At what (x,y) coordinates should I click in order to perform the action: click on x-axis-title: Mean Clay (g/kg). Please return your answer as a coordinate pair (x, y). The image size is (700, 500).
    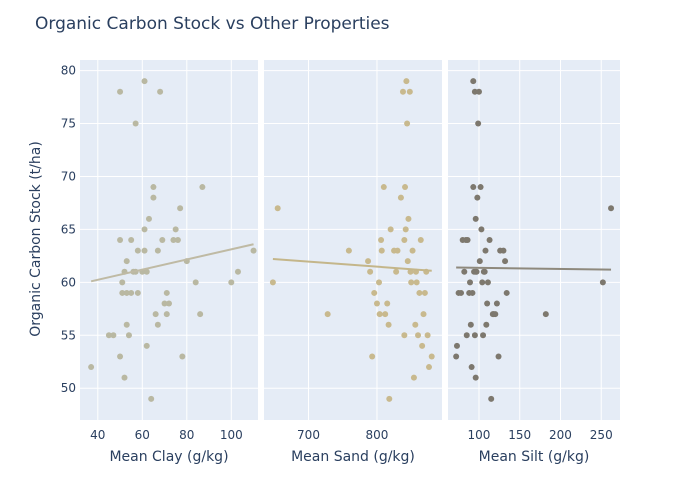
    Looking at the image, I should click on (168, 457).